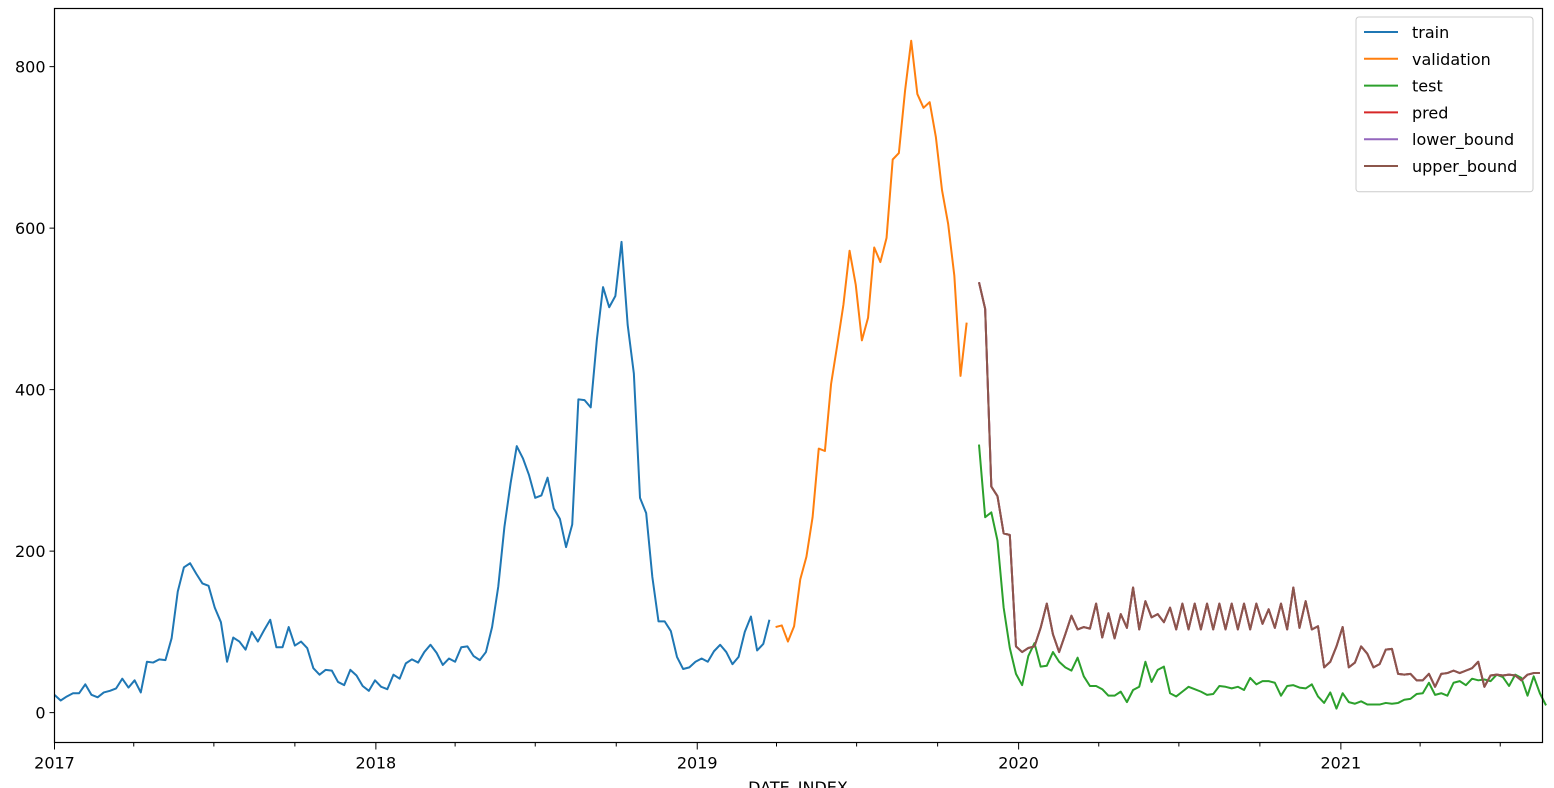 The height and width of the screenshot is (788, 1554). I want to click on legend-label-lower-bound: lower_bound, so click(1463, 140).